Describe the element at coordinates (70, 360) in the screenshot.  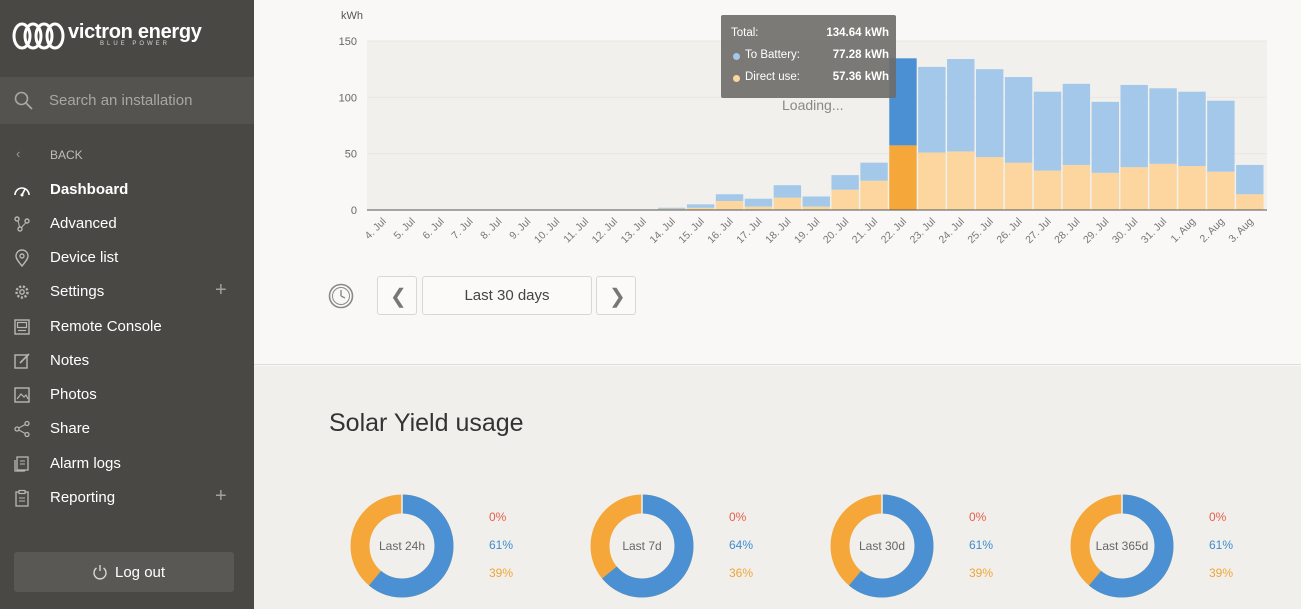
I see `sidebar-item-label: Notes` at that location.